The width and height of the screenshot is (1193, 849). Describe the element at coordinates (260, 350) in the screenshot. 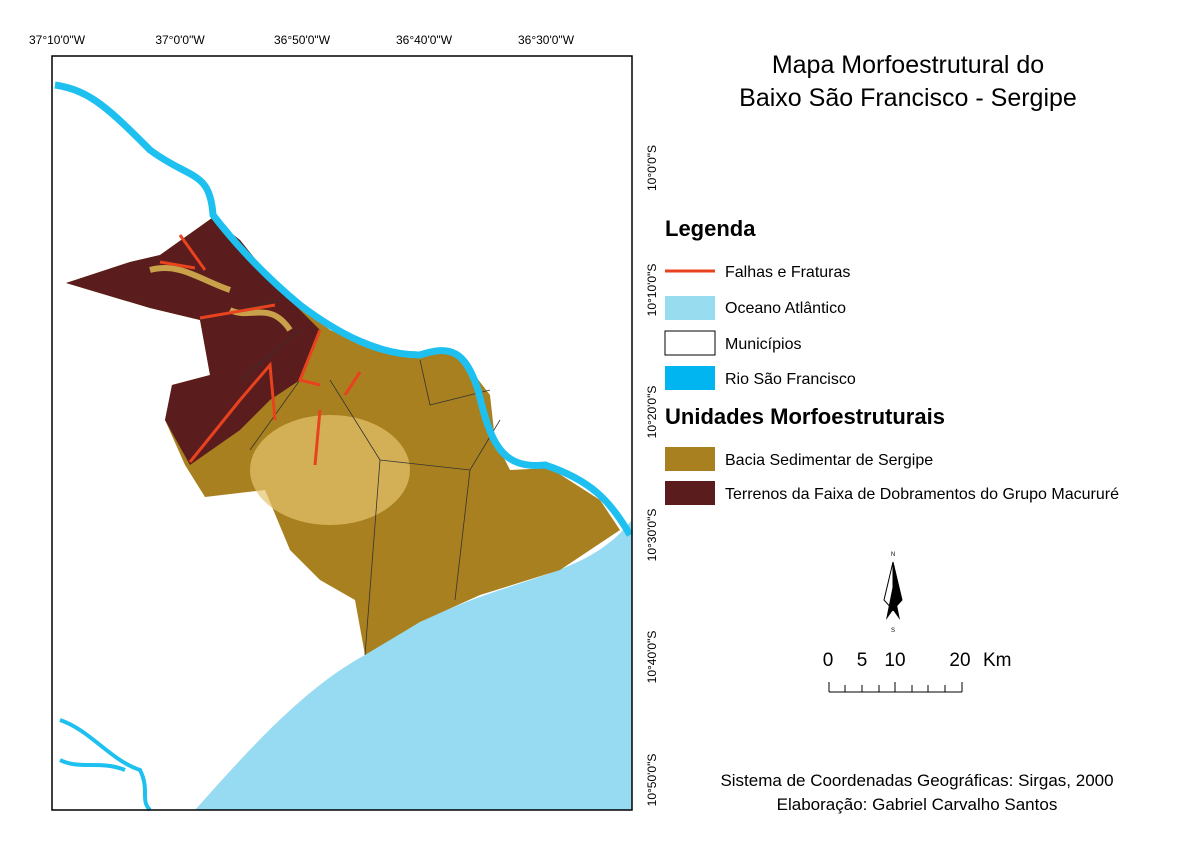

I see `faults` at that location.